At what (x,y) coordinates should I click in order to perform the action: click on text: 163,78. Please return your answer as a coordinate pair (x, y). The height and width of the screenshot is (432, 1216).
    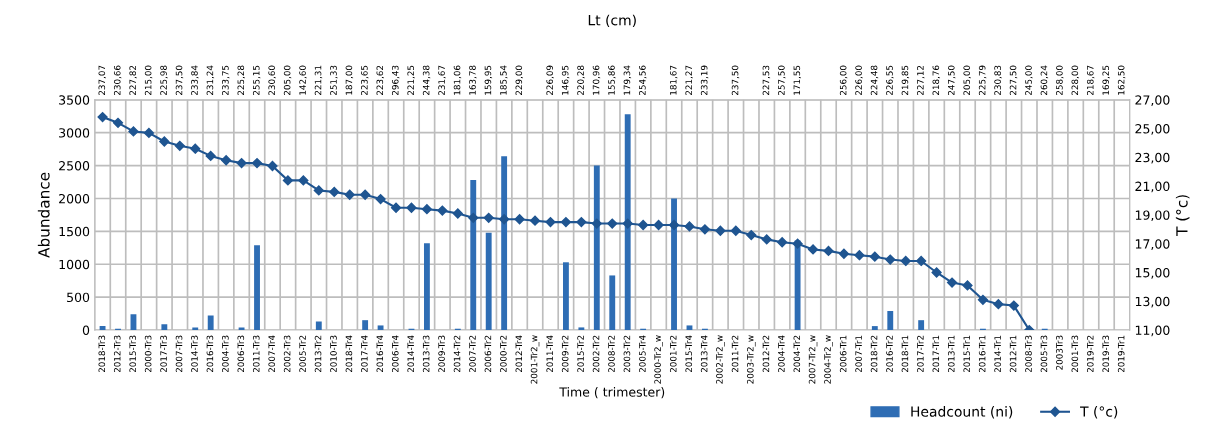
    Looking at the image, I should click on (473, 80).